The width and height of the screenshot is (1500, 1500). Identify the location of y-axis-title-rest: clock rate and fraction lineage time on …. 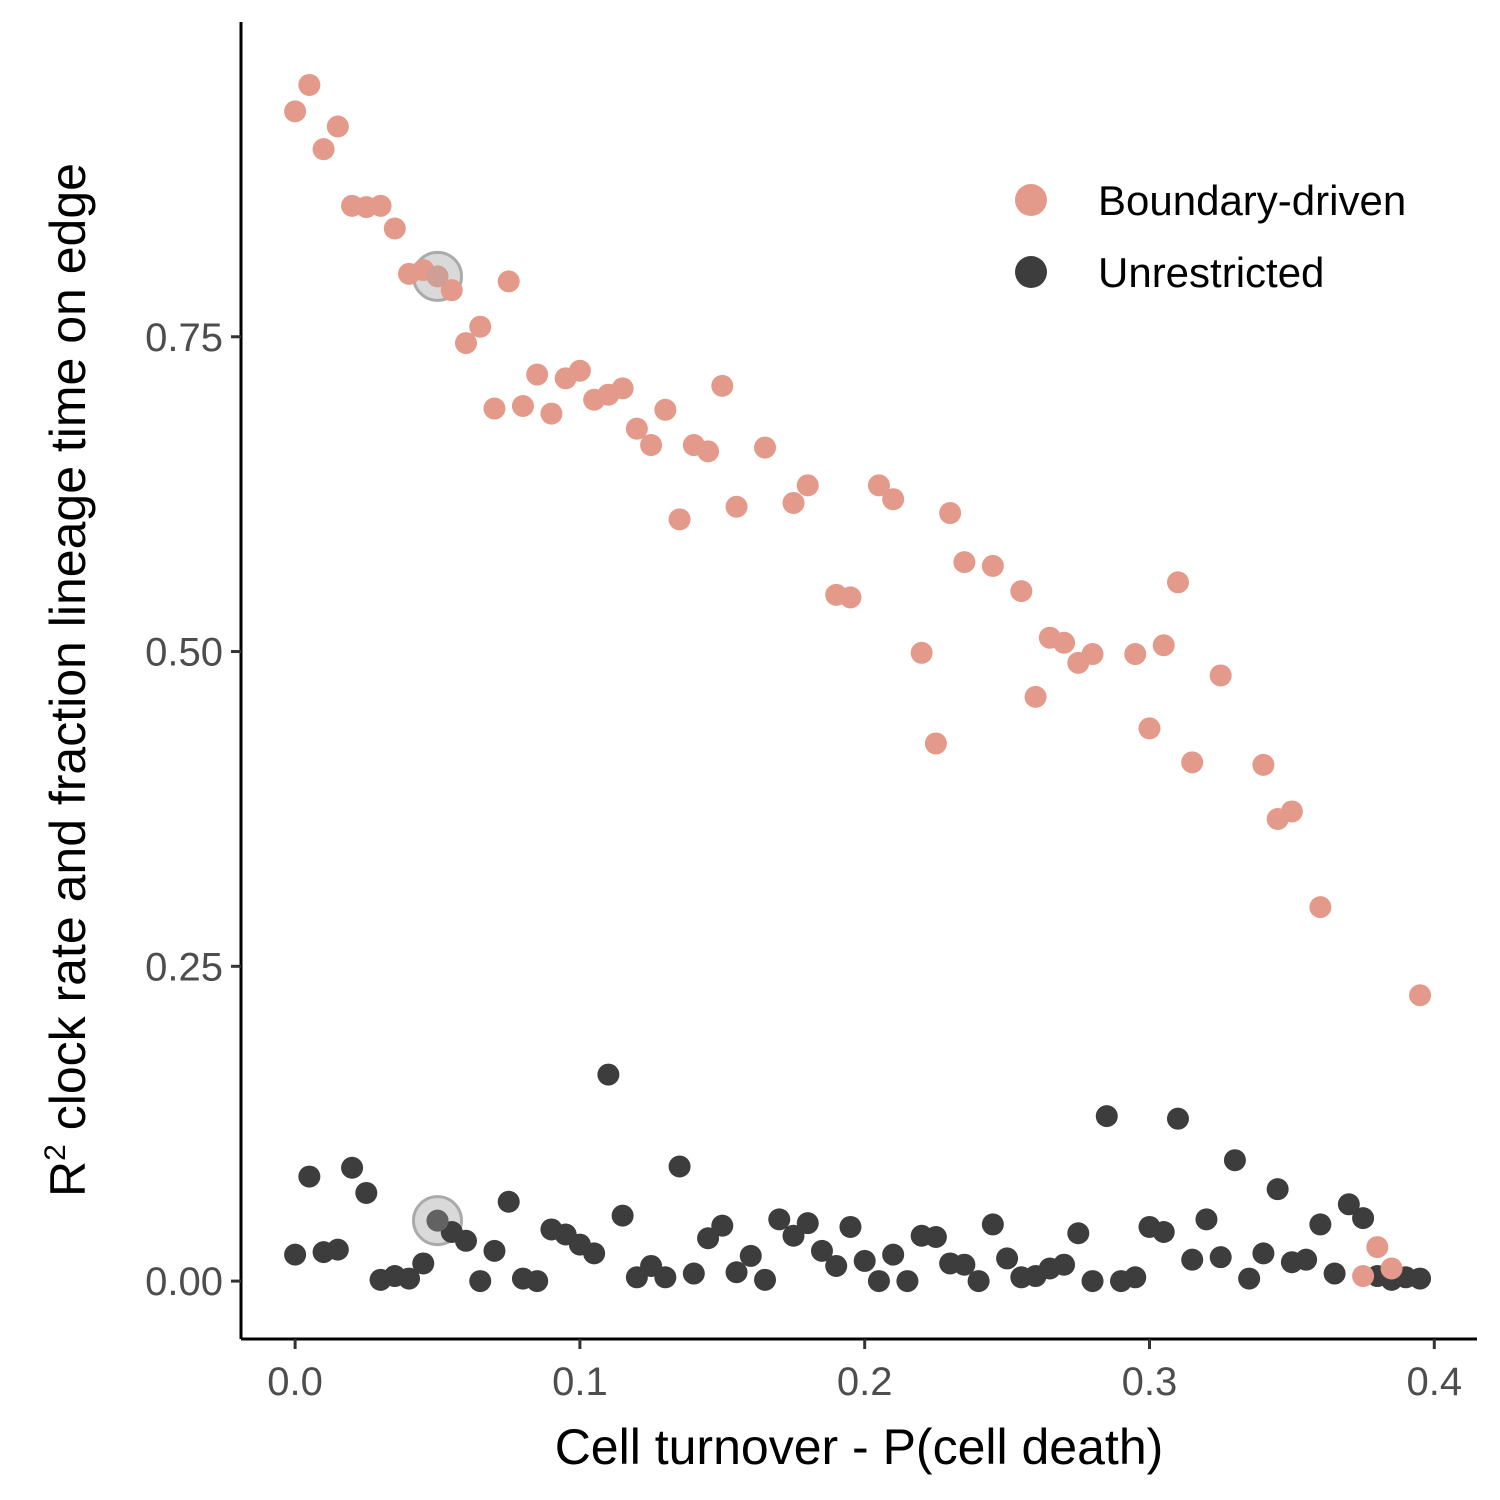
(68, 653).